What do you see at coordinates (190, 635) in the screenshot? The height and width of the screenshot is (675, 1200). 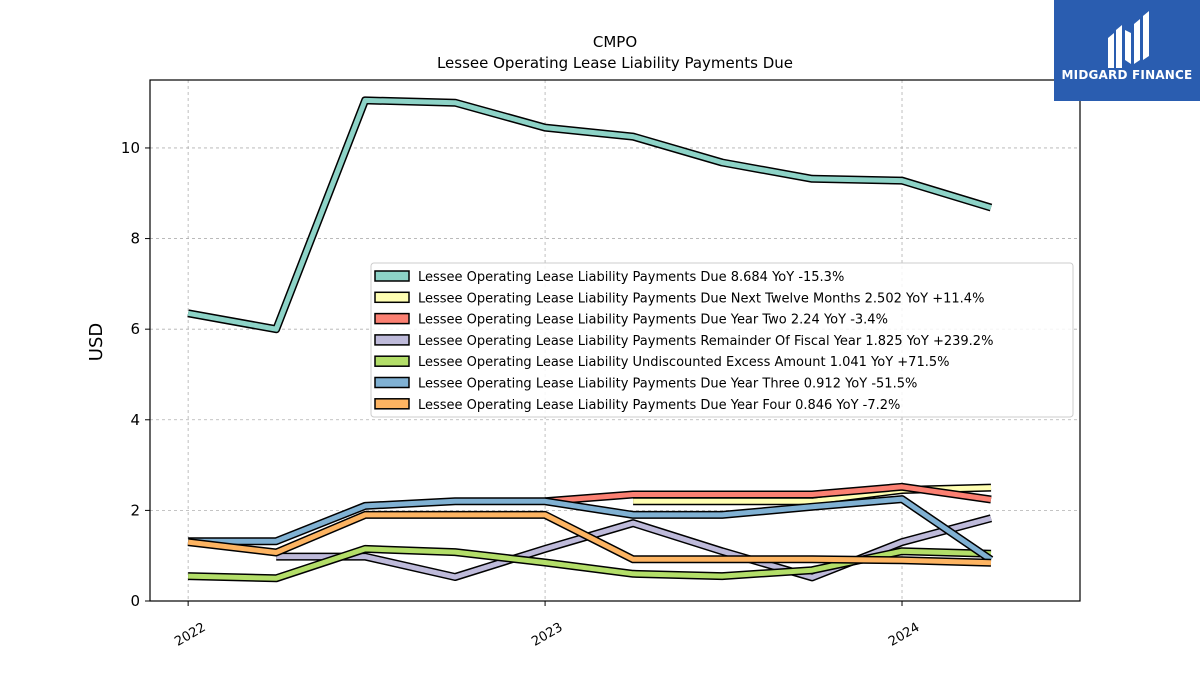 I see `x-tick-label: 2022` at bounding box center [190, 635].